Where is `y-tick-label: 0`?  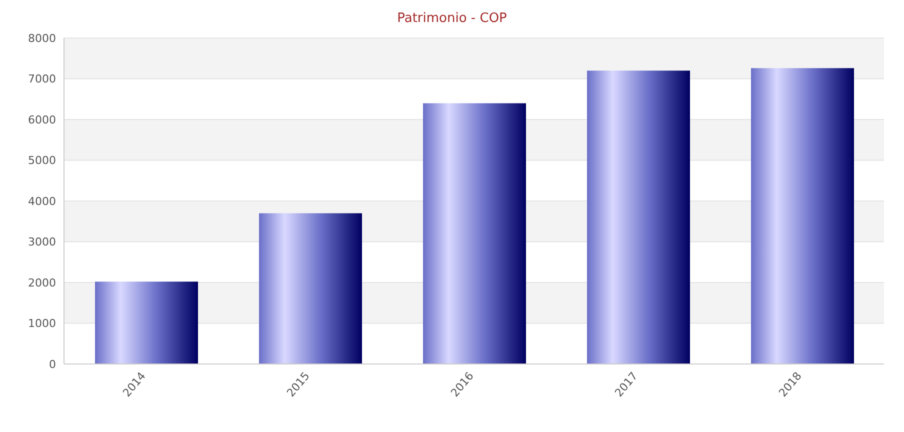 y-tick-label: 0 is located at coordinates (52, 364).